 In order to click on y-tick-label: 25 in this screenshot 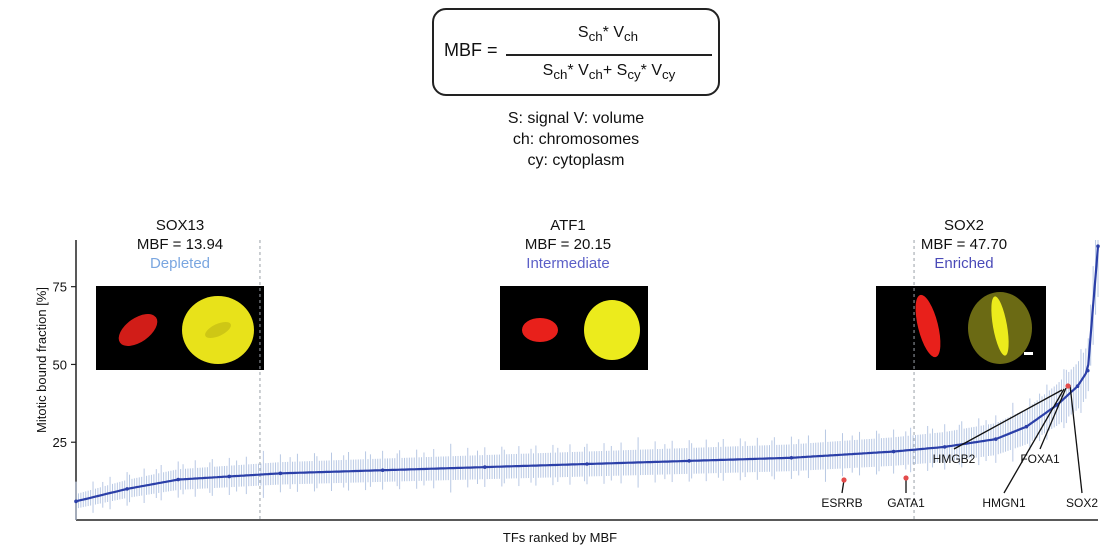, I will do `click(60, 442)`.